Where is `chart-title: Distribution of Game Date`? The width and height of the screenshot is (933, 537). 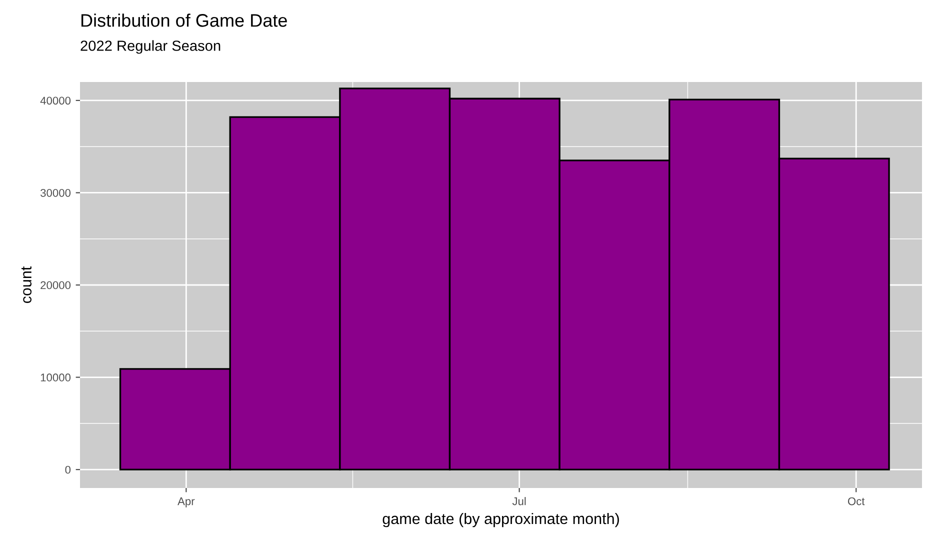
chart-title: Distribution of Game Date is located at coordinates (184, 20).